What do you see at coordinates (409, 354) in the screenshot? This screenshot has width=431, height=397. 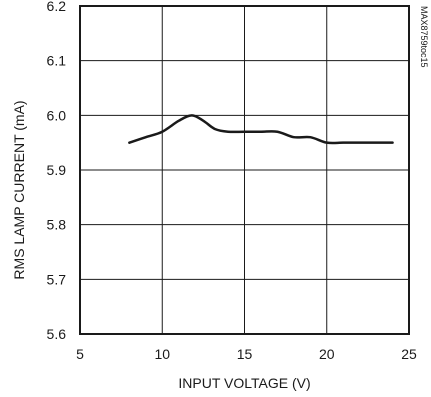 I see `x-tick-label-4: 25` at bounding box center [409, 354].